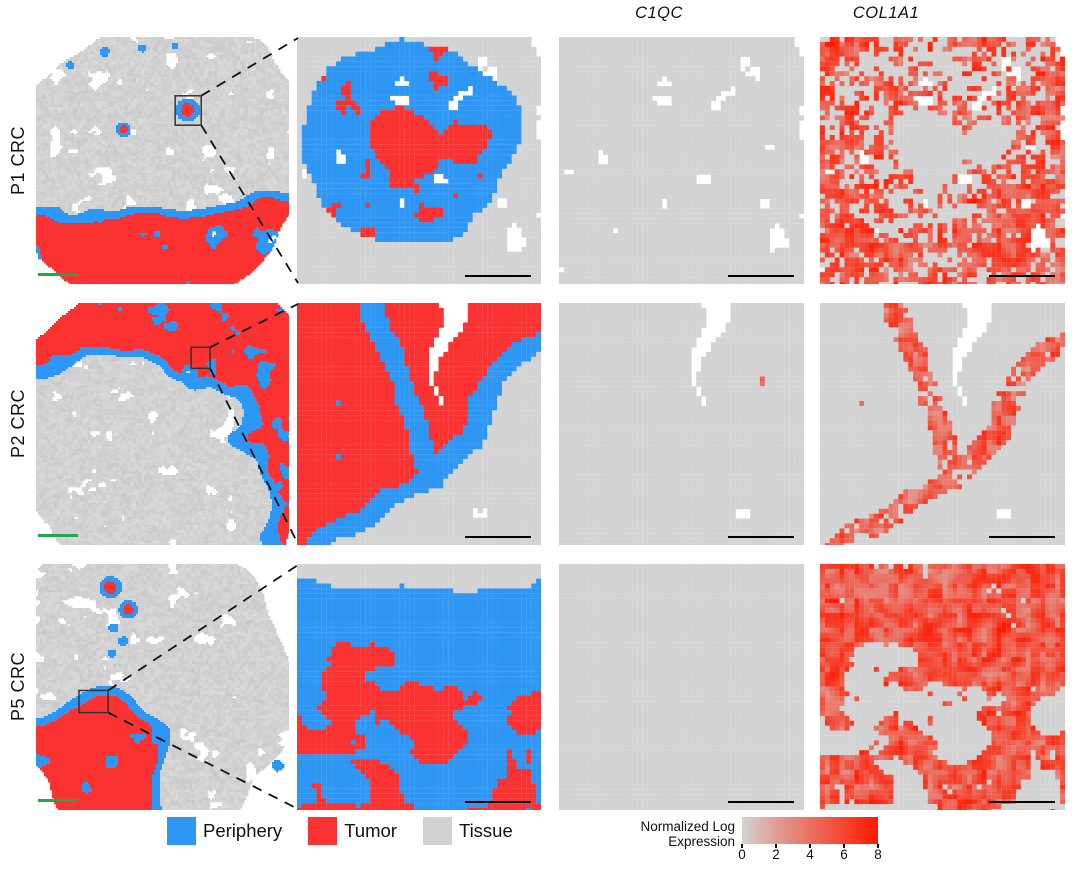 The width and height of the screenshot is (1080, 871). What do you see at coordinates (742, 854) in the screenshot?
I see `colorbar-tick-label: 0` at bounding box center [742, 854].